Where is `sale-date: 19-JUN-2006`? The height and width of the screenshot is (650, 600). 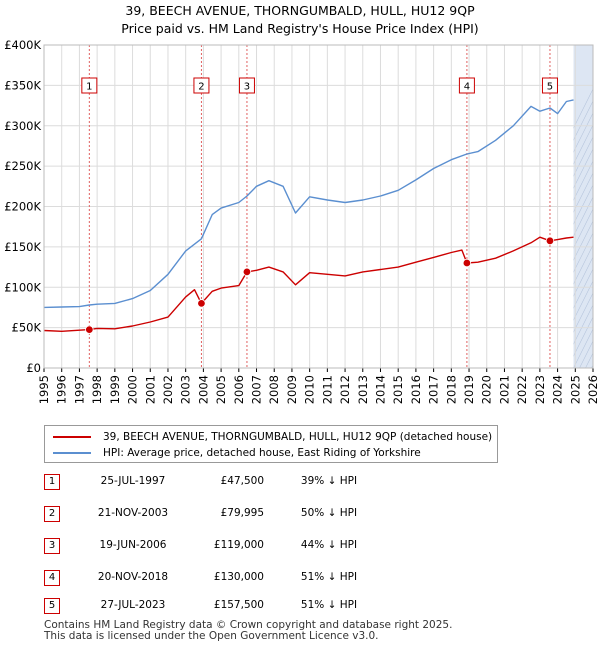 sale-date: 19-JUN-2006 is located at coordinates (133, 545).